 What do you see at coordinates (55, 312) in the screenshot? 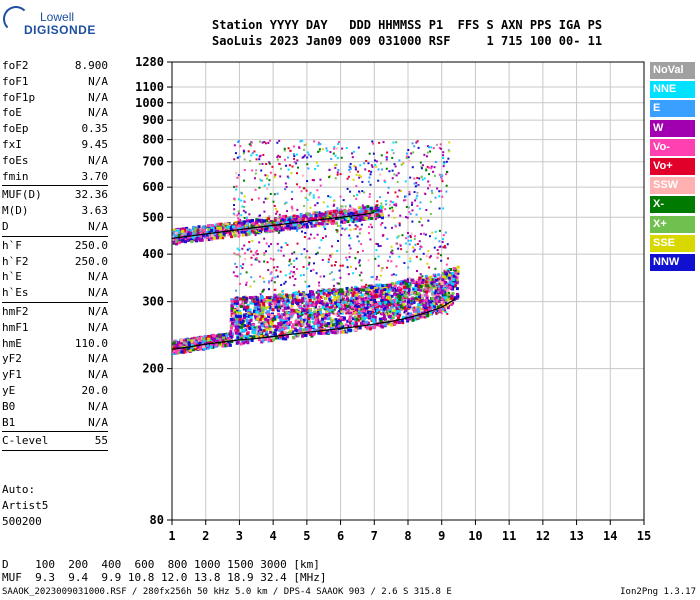
I see `param-row: hmF2 N/A` at bounding box center [55, 312].